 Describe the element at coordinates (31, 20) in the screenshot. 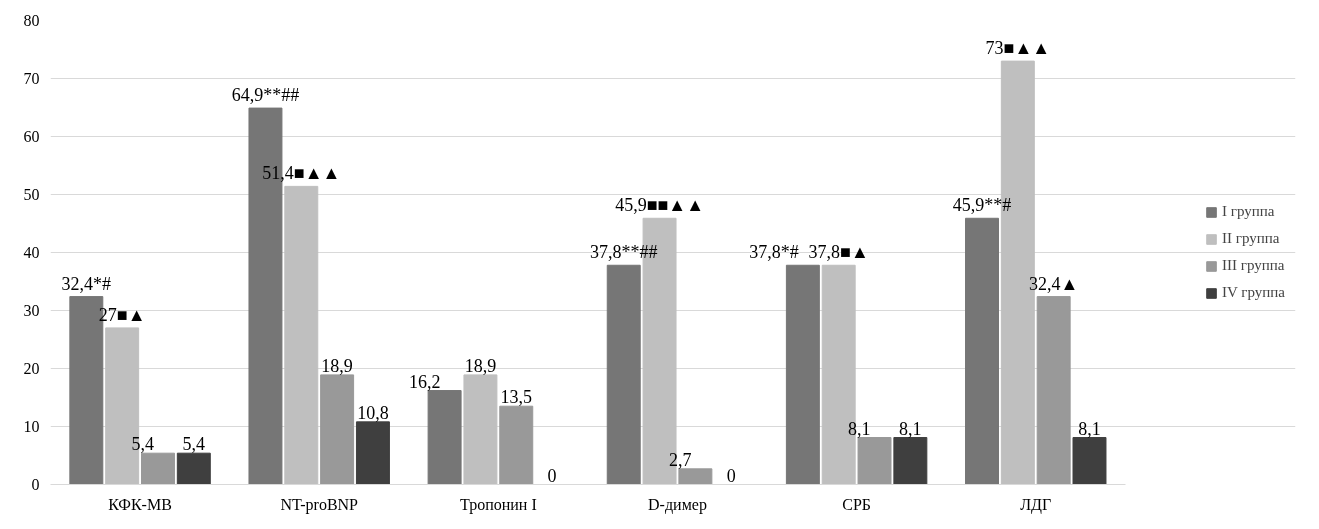

I see `y-tick-label: 80` at that location.